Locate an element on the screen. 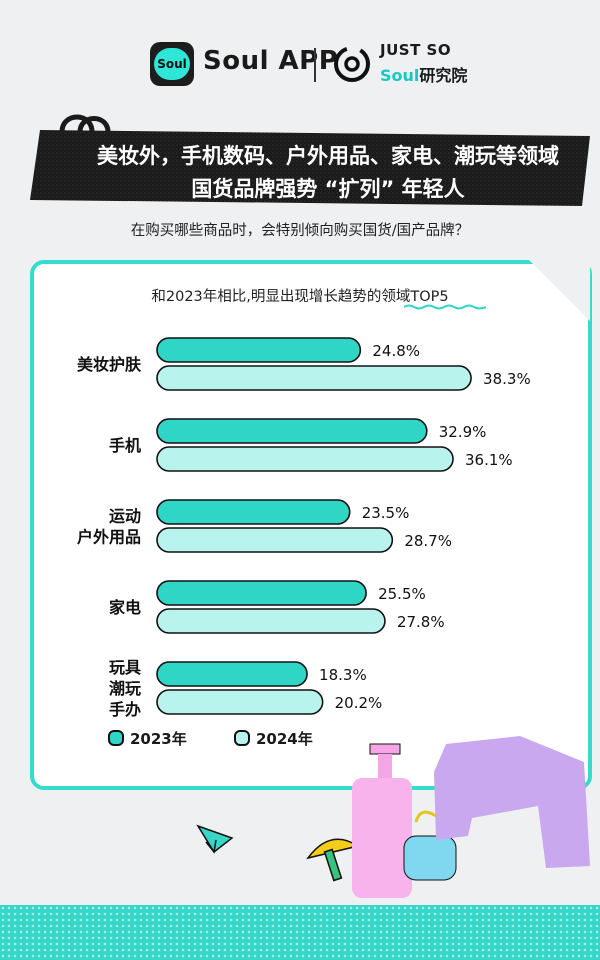 The height and width of the screenshot is (960, 600). bar-2023年-3 is located at coordinates (261, 593).